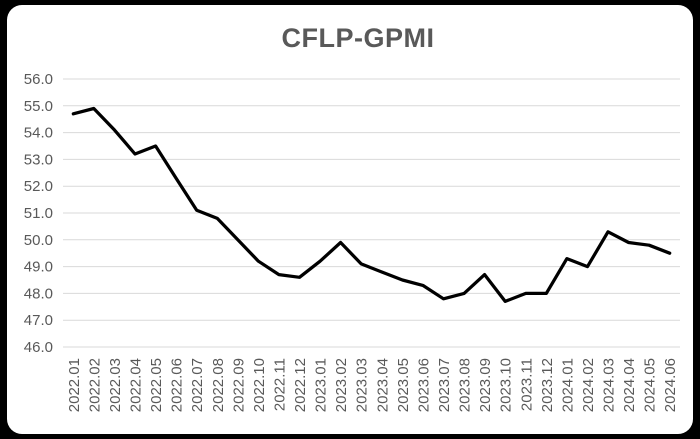 Image resolution: width=700 pixels, height=439 pixels. Describe the element at coordinates (238, 385) in the screenshot. I see `x-axis-tick-label: 2022.09` at that location.